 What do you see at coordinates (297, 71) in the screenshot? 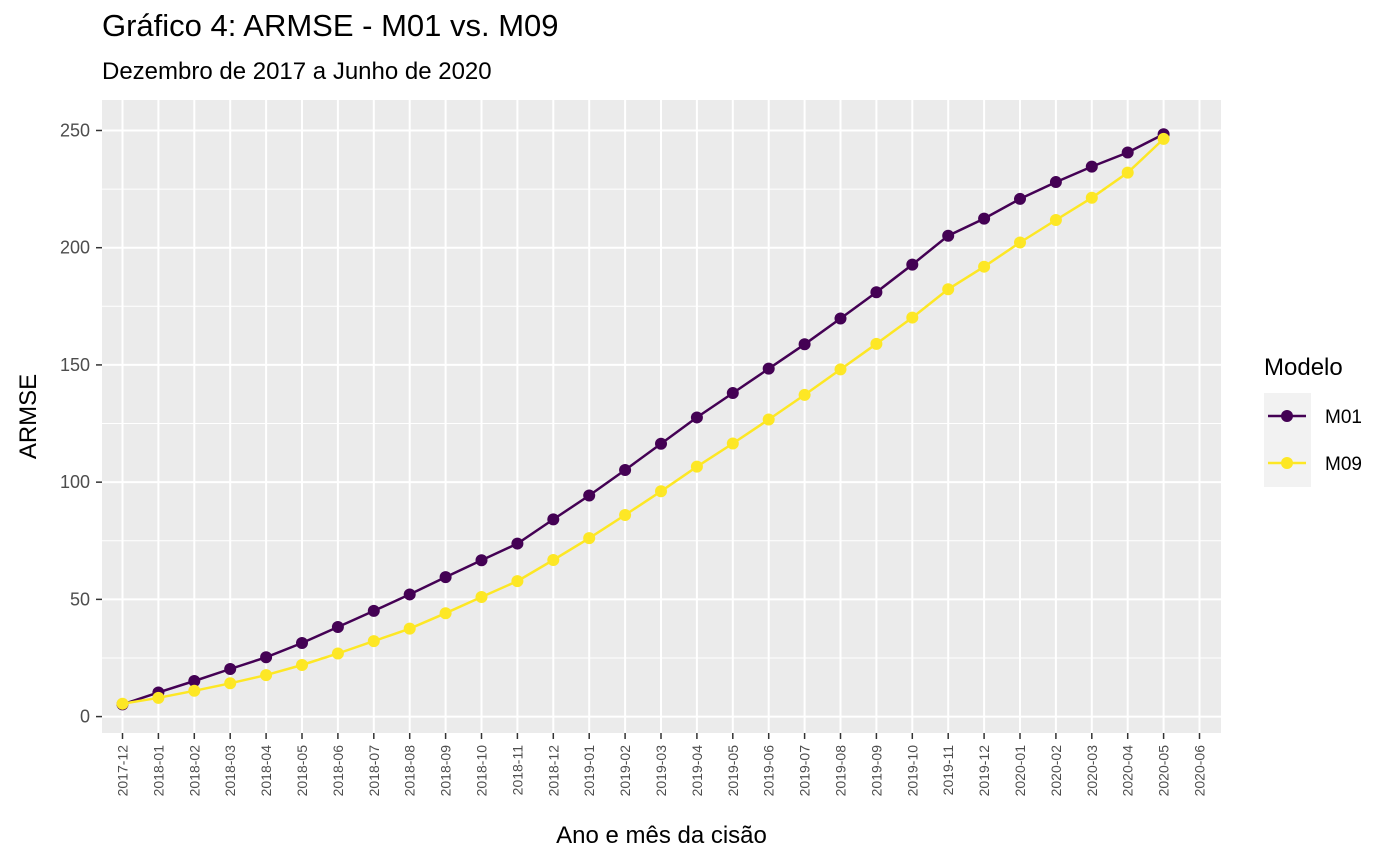
I see `chart-subtitle: Dezembro de 2017 a Junho de 2020` at bounding box center [297, 71].